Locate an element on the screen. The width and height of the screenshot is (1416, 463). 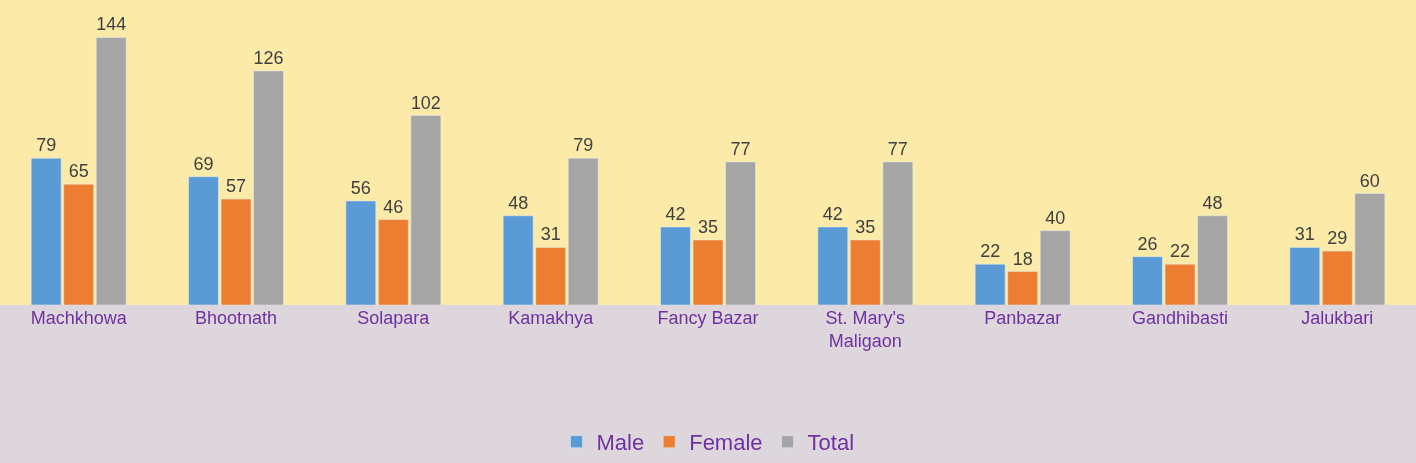
x-tick-label: St. Mary's Maligaon is located at coordinates (865, 330).